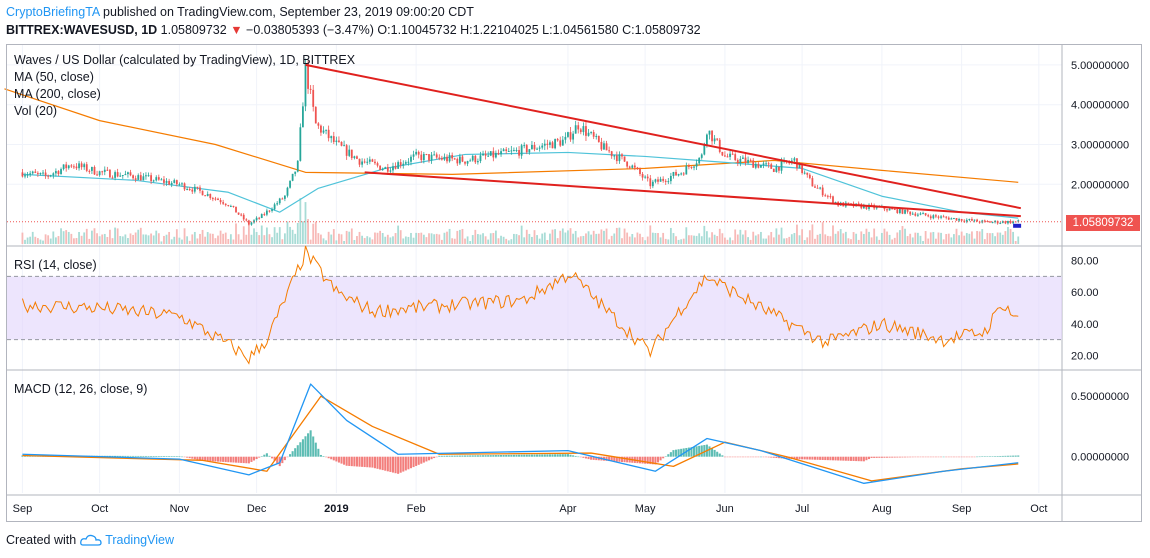 This screenshot has height=558, width=1150. What do you see at coordinates (180, 509) in the screenshot?
I see `x-tick-label: Nov` at bounding box center [180, 509].